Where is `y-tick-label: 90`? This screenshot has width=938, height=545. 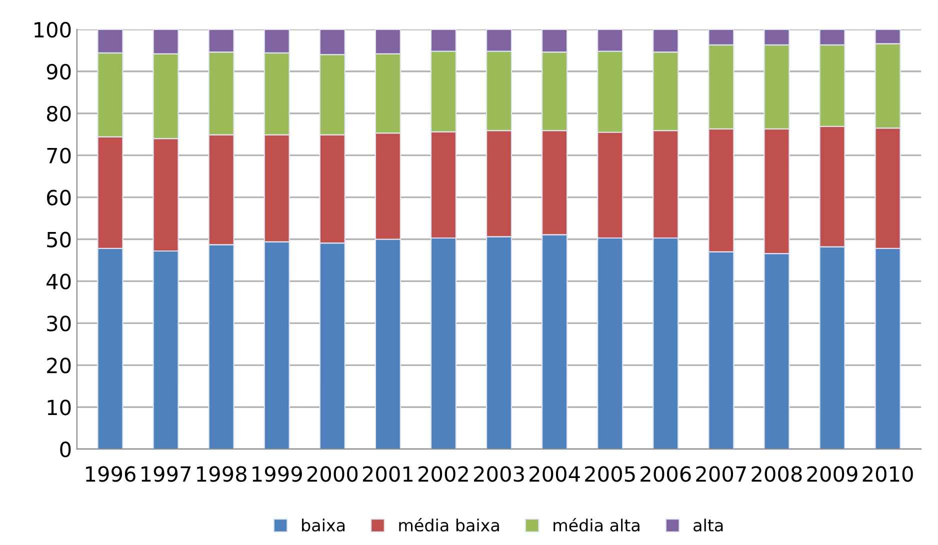
y-tick-label: 90 is located at coordinates (58, 72).